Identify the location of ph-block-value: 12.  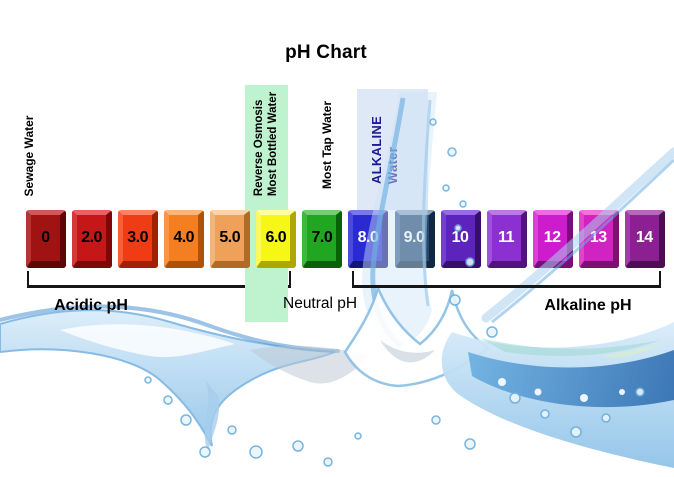
(552, 237).